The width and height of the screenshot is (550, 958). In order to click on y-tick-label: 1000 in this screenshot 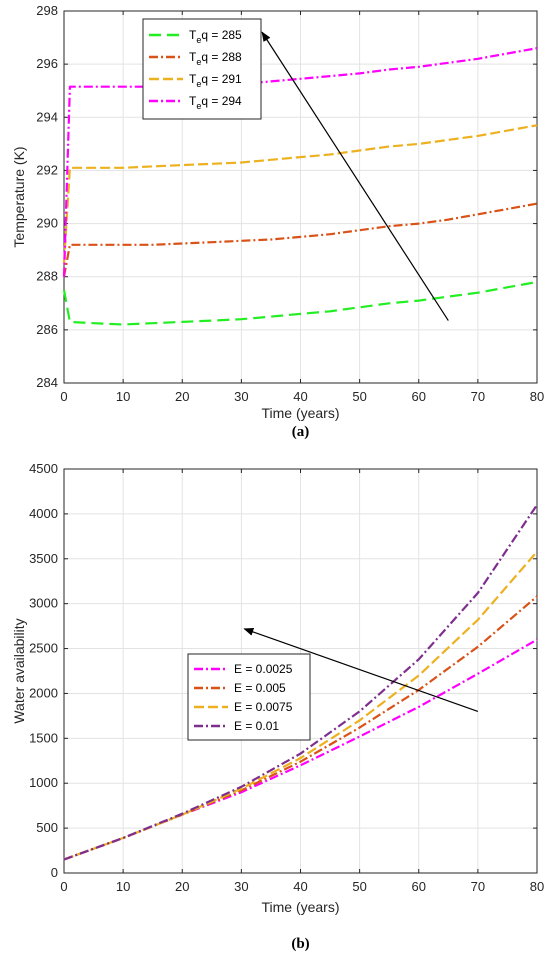, I will do `click(43, 782)`.